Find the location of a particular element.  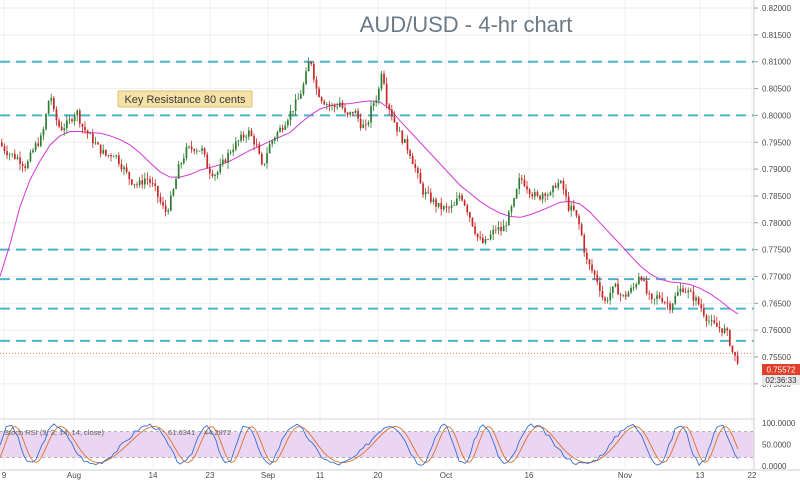

oscillator-panel is located at coordinates (377, 444).